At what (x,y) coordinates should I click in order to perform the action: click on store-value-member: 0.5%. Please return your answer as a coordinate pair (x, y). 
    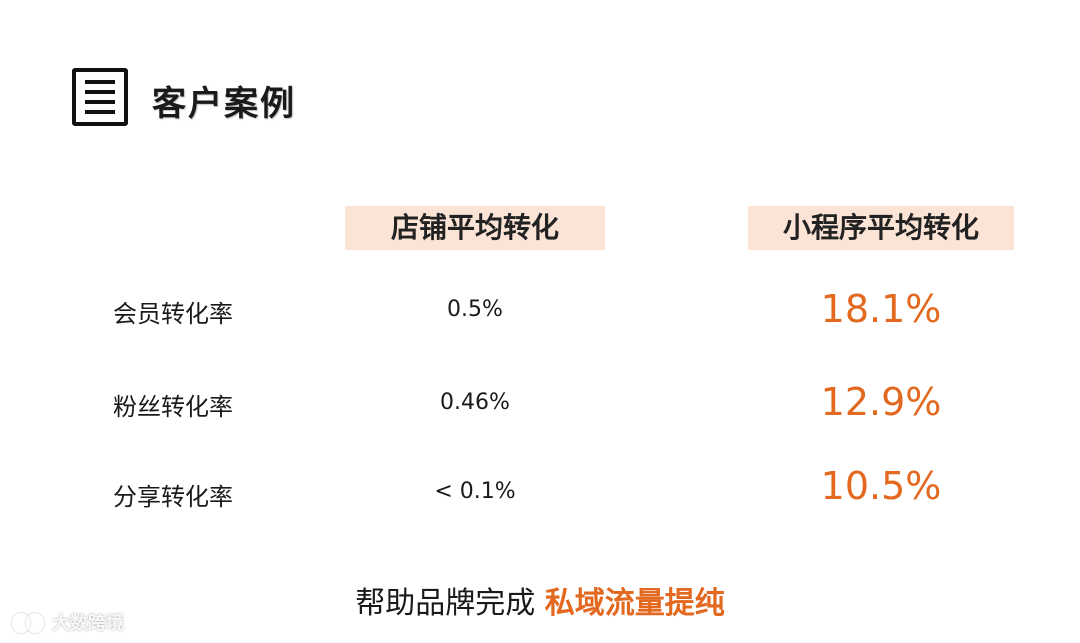
    Looking at the image, I should click on (475, 309).